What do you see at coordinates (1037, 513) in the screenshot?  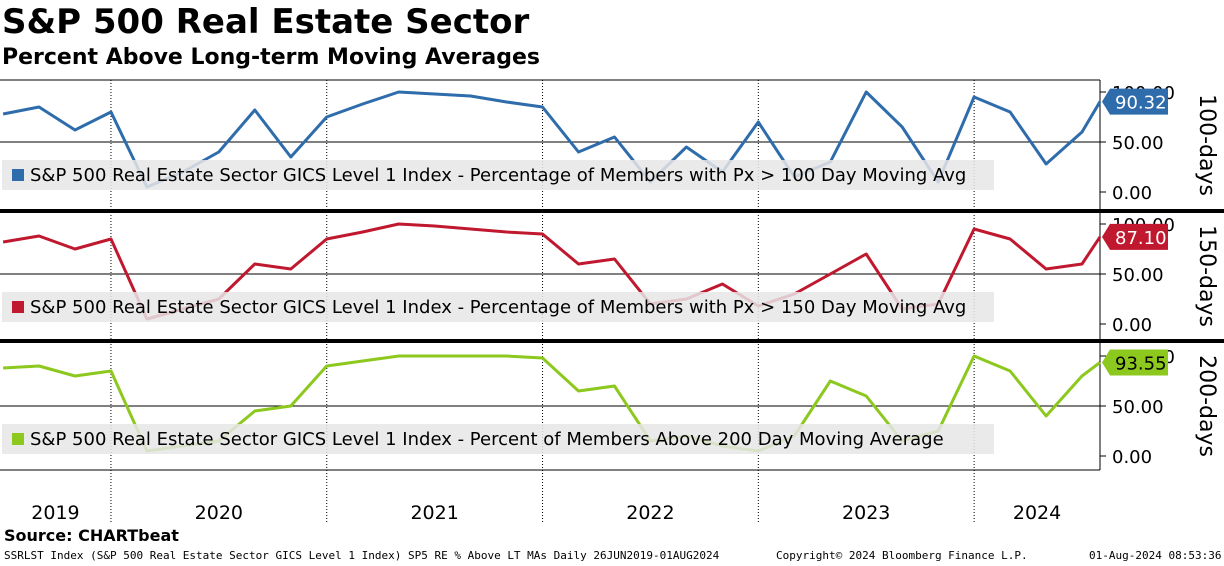 I see `x-tick-label: 2024` at bounding box center [1037, 513].